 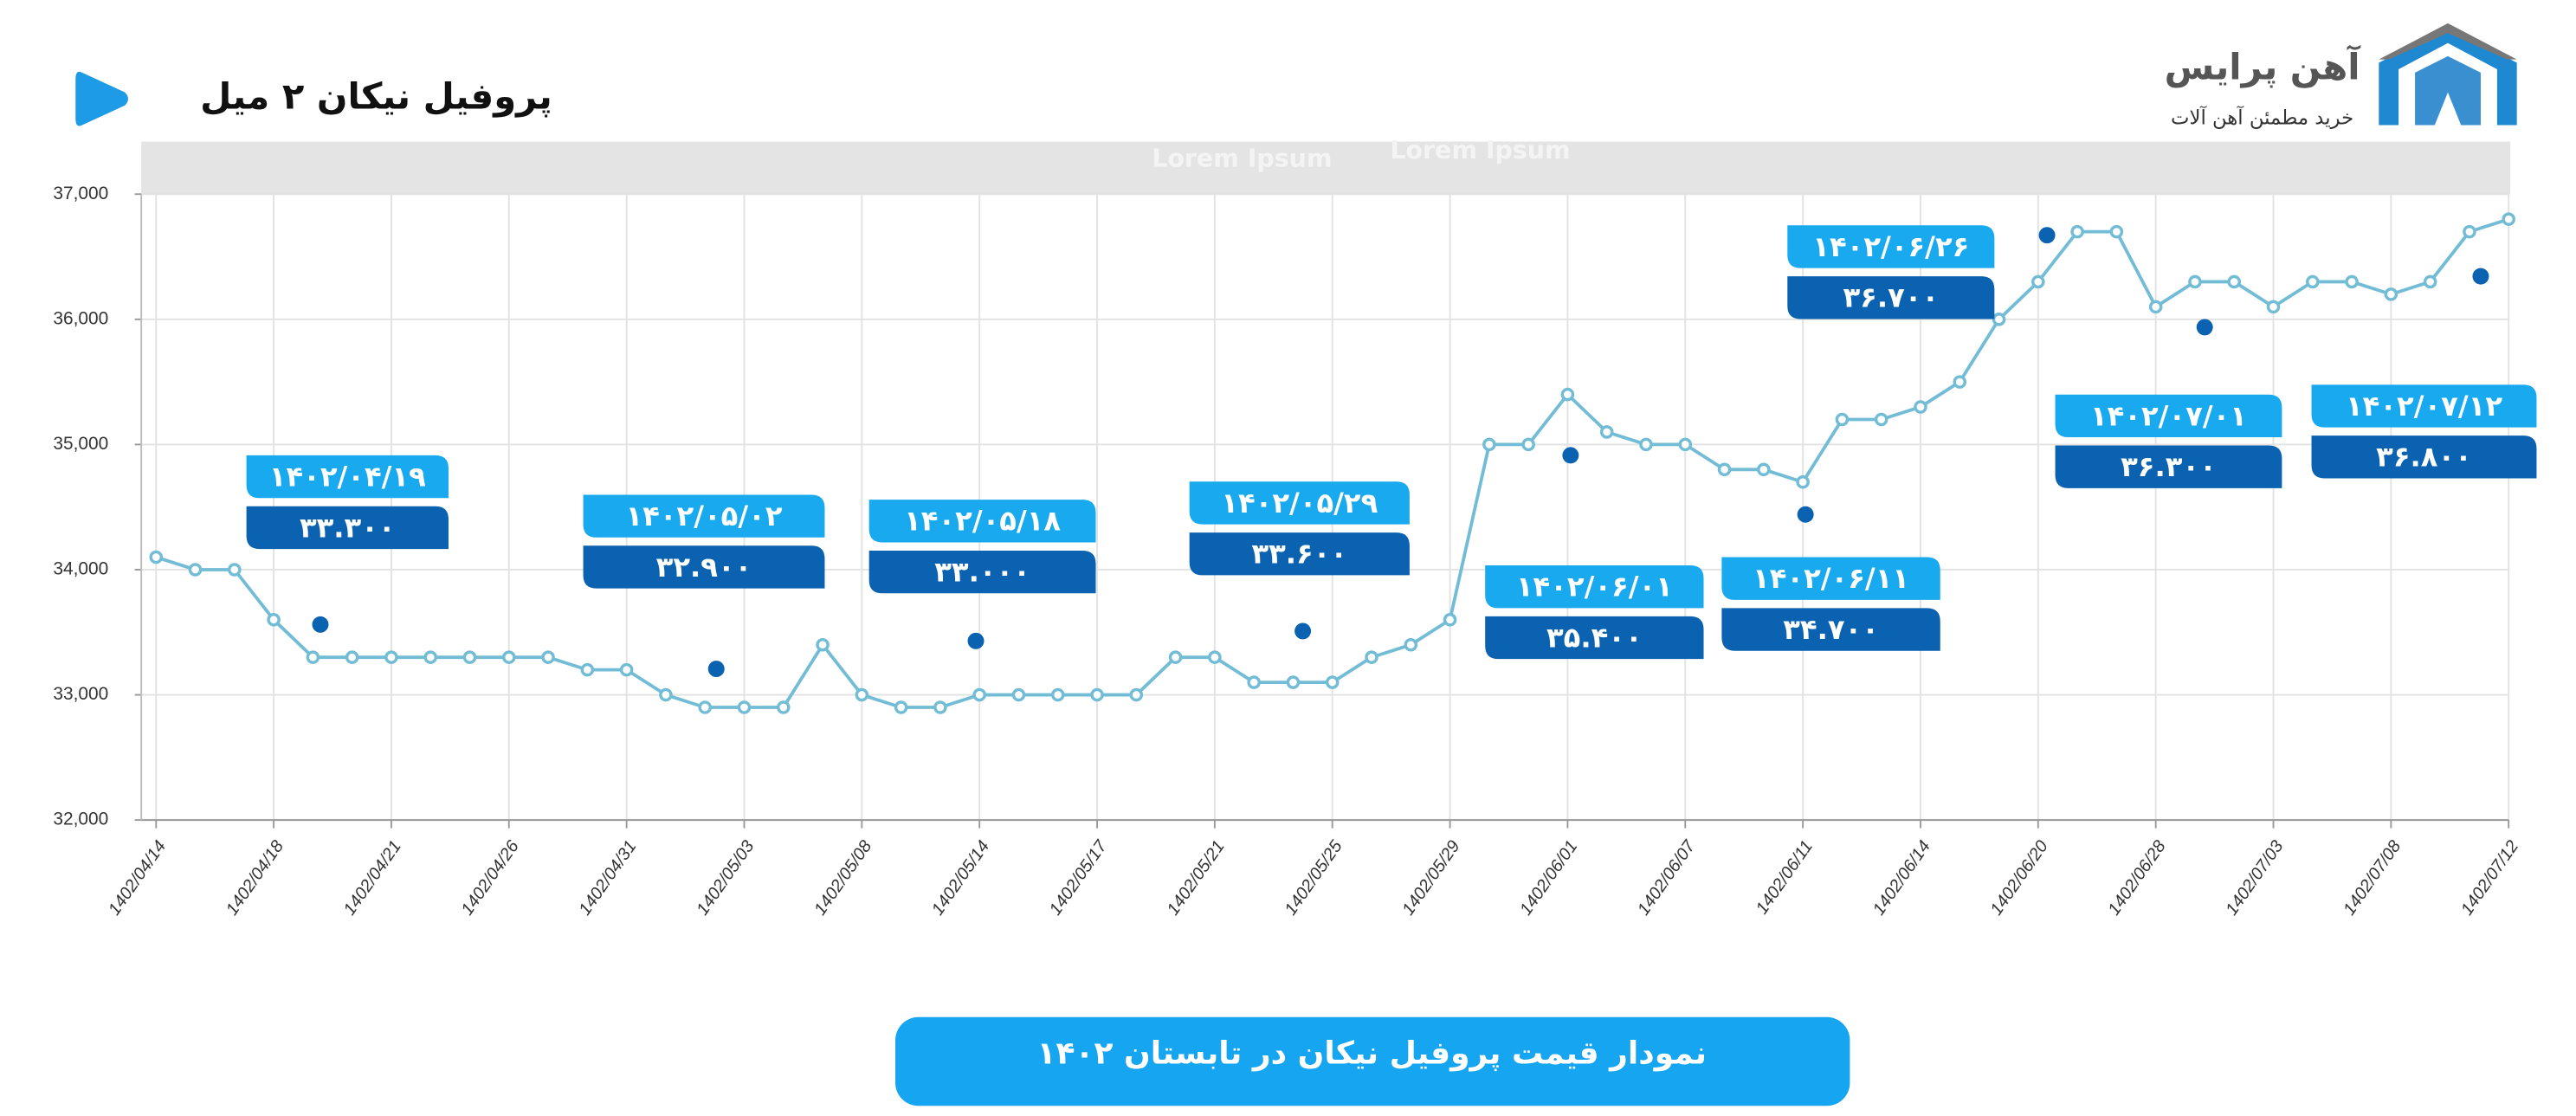 I want to click on callout: ۱۴۰۲/۰۶/۲۶ ۳۶.۷۰۰, so click(x=1921, y=272).